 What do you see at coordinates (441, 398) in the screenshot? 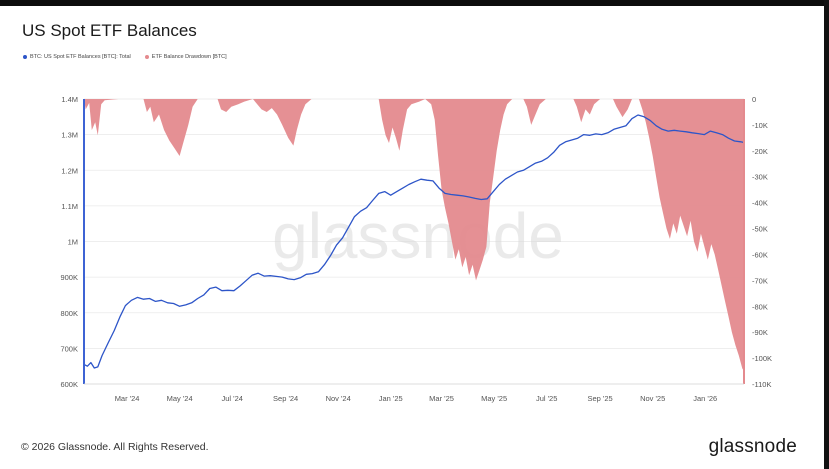
I see `x-tick-label: Mar '25` at bounding box center [441, 398].